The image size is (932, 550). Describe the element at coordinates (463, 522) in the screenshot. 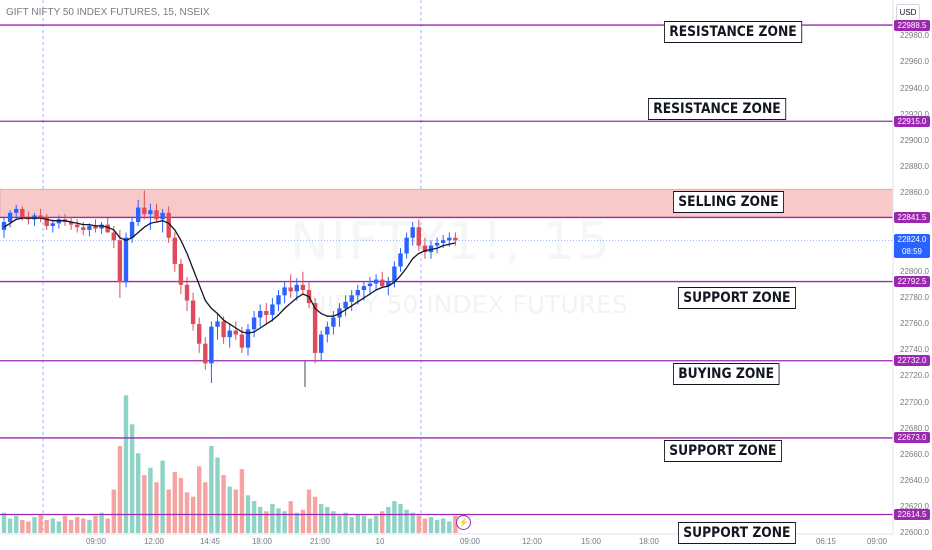

I see `lightning-icon: ⚡` at that location.